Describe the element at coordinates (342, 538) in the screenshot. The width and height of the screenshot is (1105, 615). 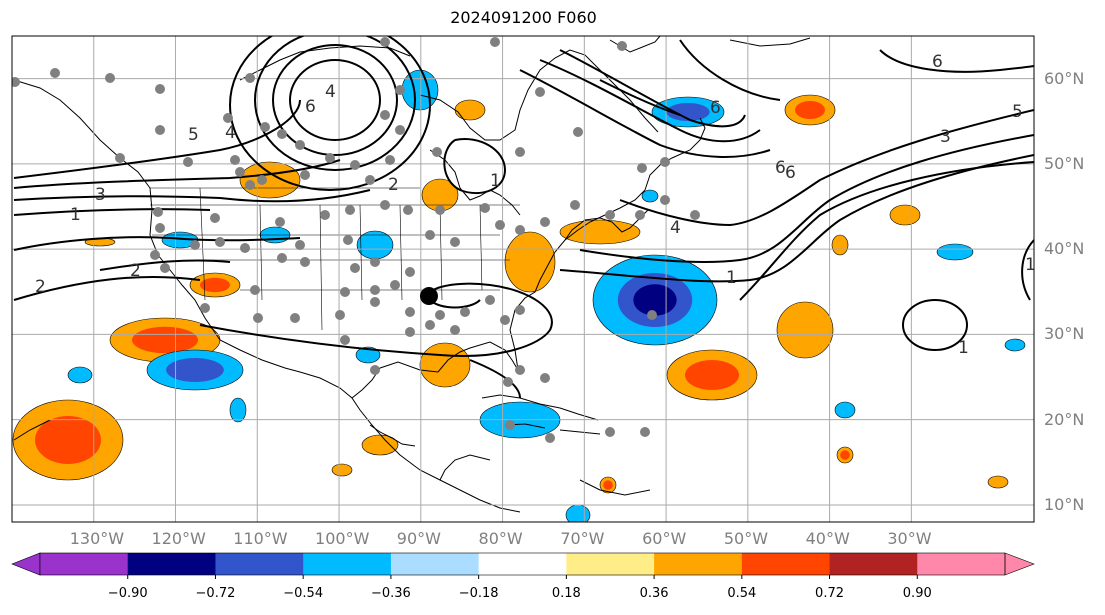
I see `lon-label: 100°W` at that location.